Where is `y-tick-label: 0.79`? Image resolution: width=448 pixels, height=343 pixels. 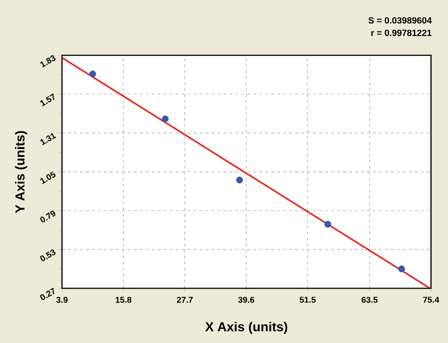
y-tick-label: 0.79 is located at coordinates (48, 216).